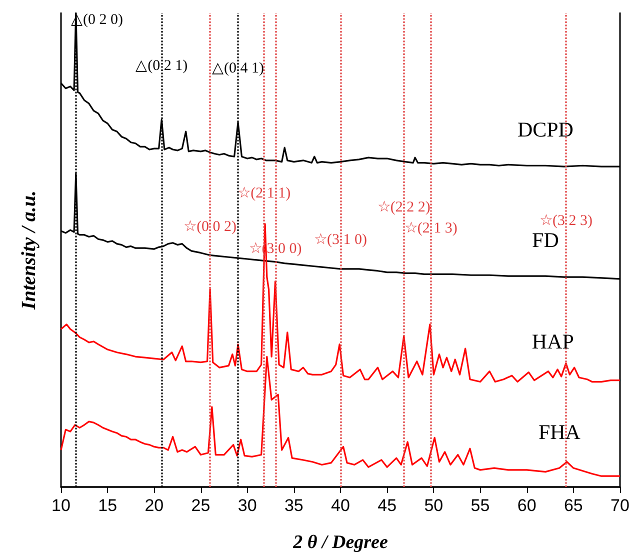 The width and height of the screenshot is (634, 557). I want to click on series-label: FD, so click(545, 240).